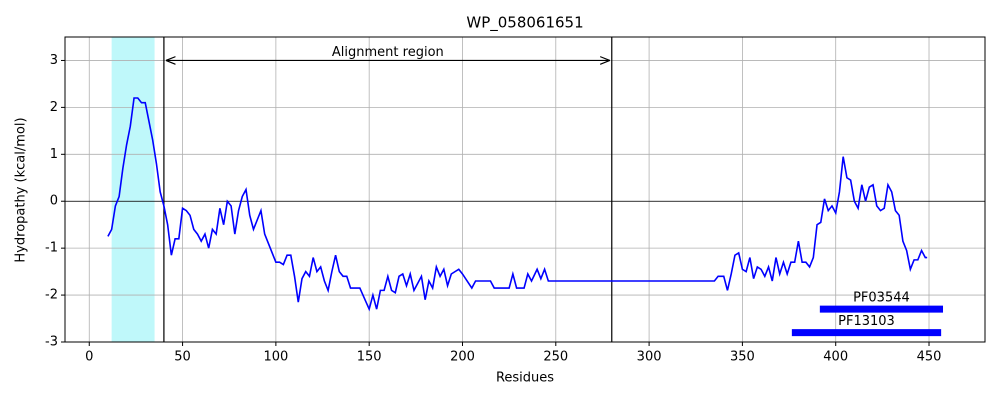  I want to click on region-label: Alignment region, so click(388, 52).